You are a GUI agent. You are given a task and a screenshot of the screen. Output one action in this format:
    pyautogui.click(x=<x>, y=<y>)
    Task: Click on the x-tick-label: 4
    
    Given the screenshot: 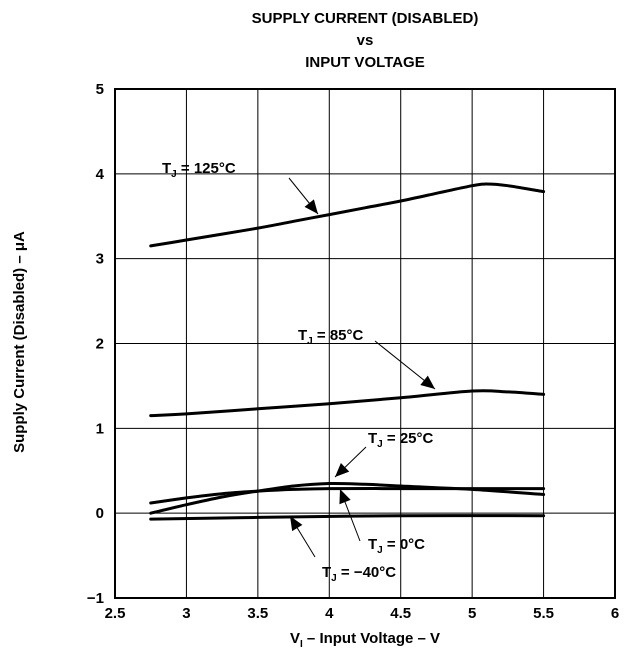 What is the action you would take?
    pyautogui.click(x=329, y=613)
    